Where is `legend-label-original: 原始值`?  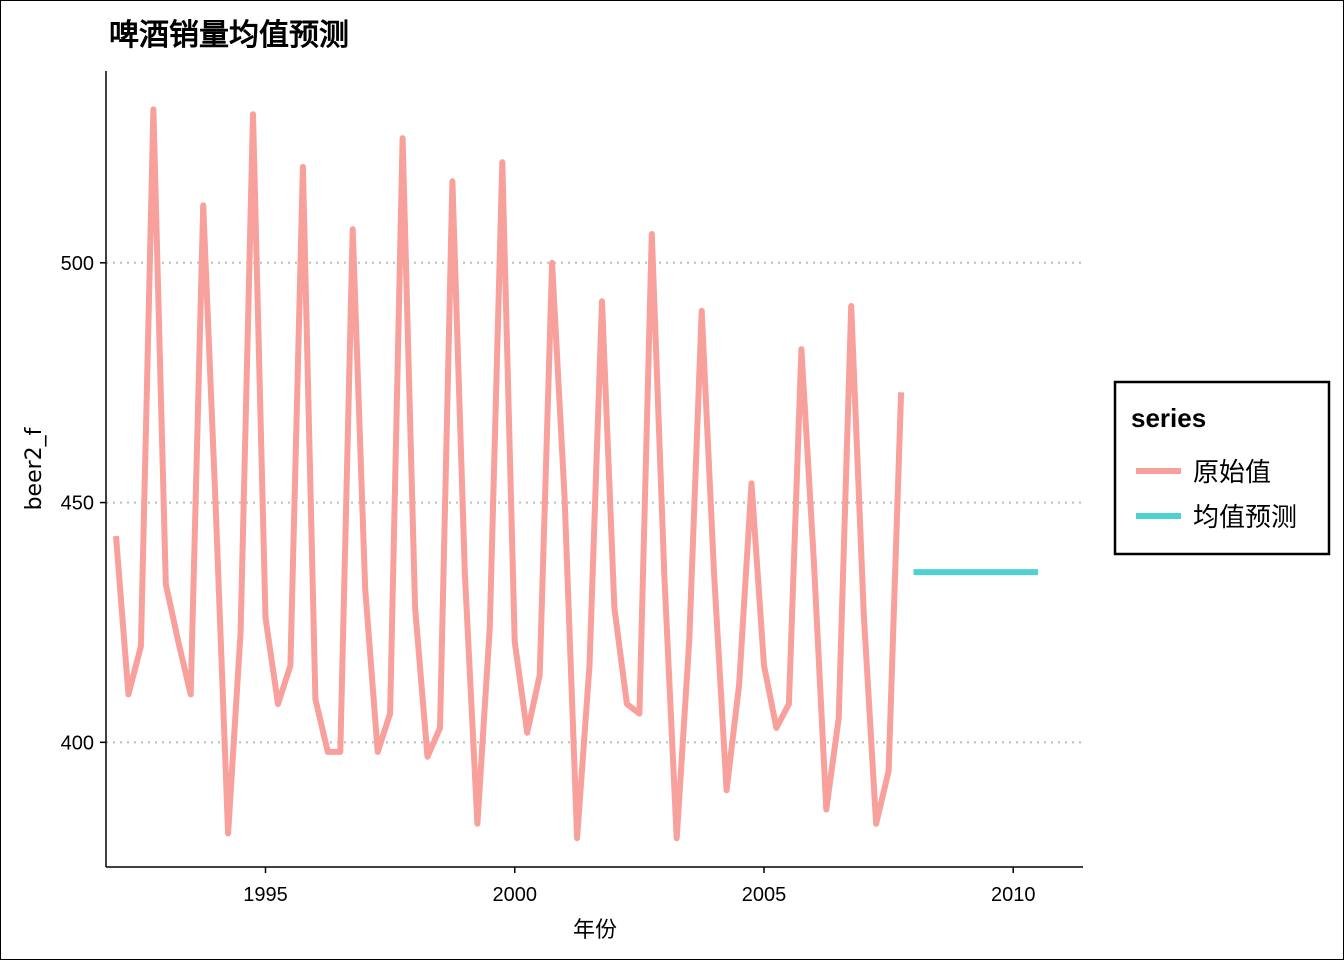 legend-label-original: 原始值 is located at coordinates (1232, 473).